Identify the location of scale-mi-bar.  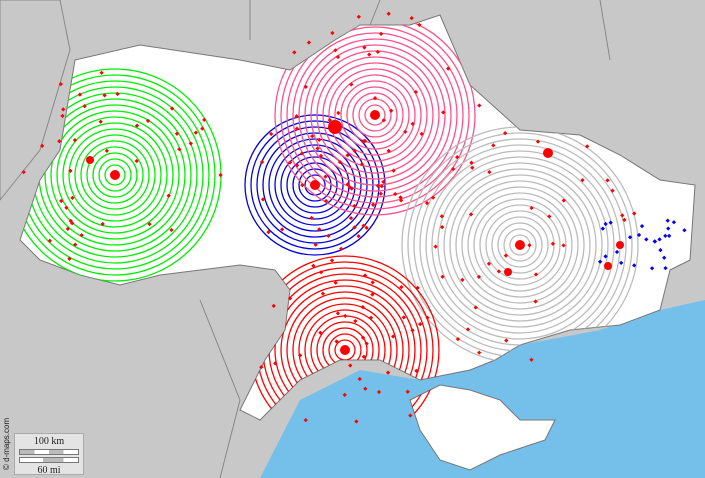
(49, 460).